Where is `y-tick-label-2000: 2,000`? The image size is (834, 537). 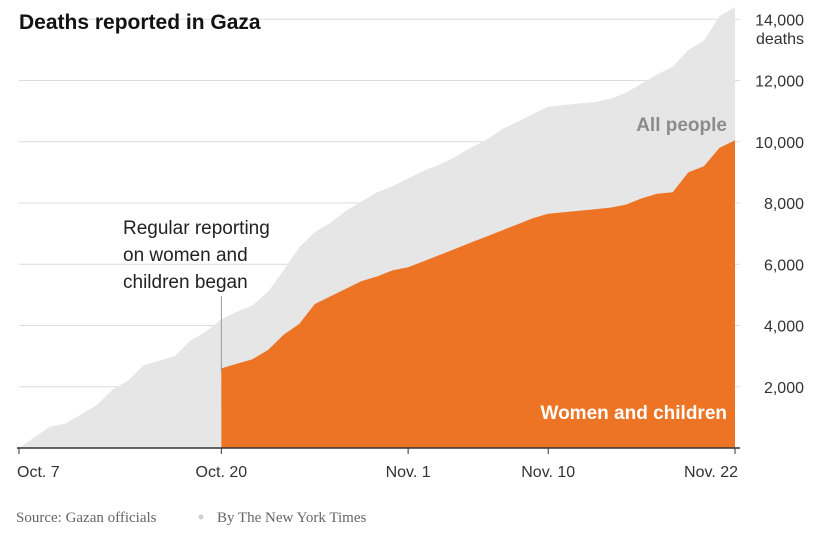 y-tick-label-2000: 2,000 is located at coordinates (784, 388).